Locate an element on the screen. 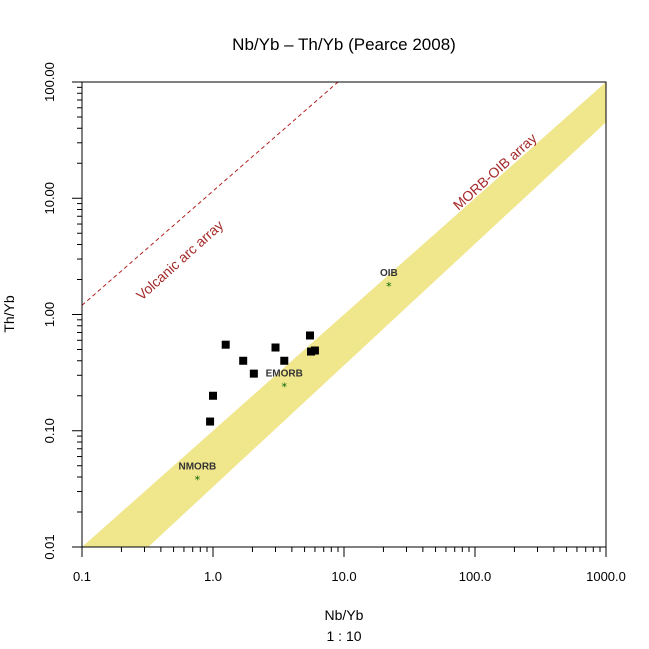 This screenshot has height=649, width=649. y-axis-label: Th/Yb is located at coordinates (9, 314).